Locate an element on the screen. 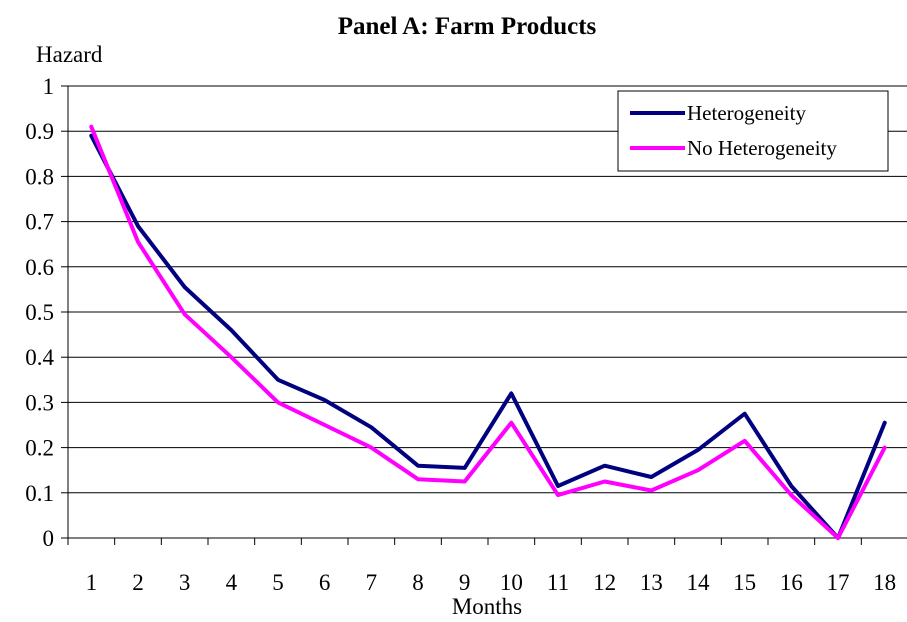 This screenshot has height=622, width=907. x-tick-label: 15 is located at coordinates (744, 582).